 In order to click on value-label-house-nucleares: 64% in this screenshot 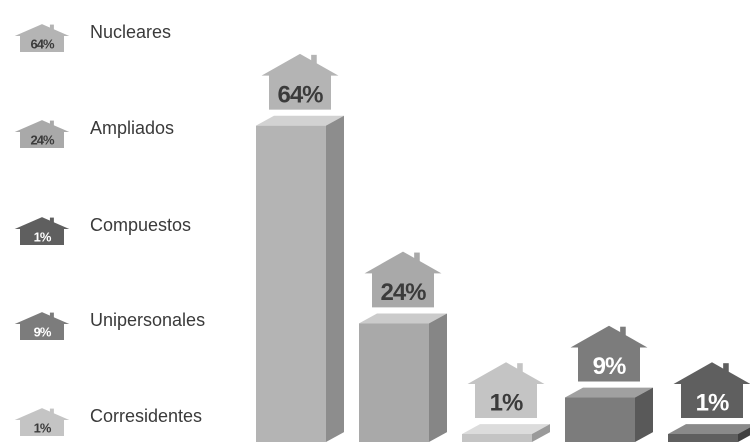, I will do `click(300, 81)`.